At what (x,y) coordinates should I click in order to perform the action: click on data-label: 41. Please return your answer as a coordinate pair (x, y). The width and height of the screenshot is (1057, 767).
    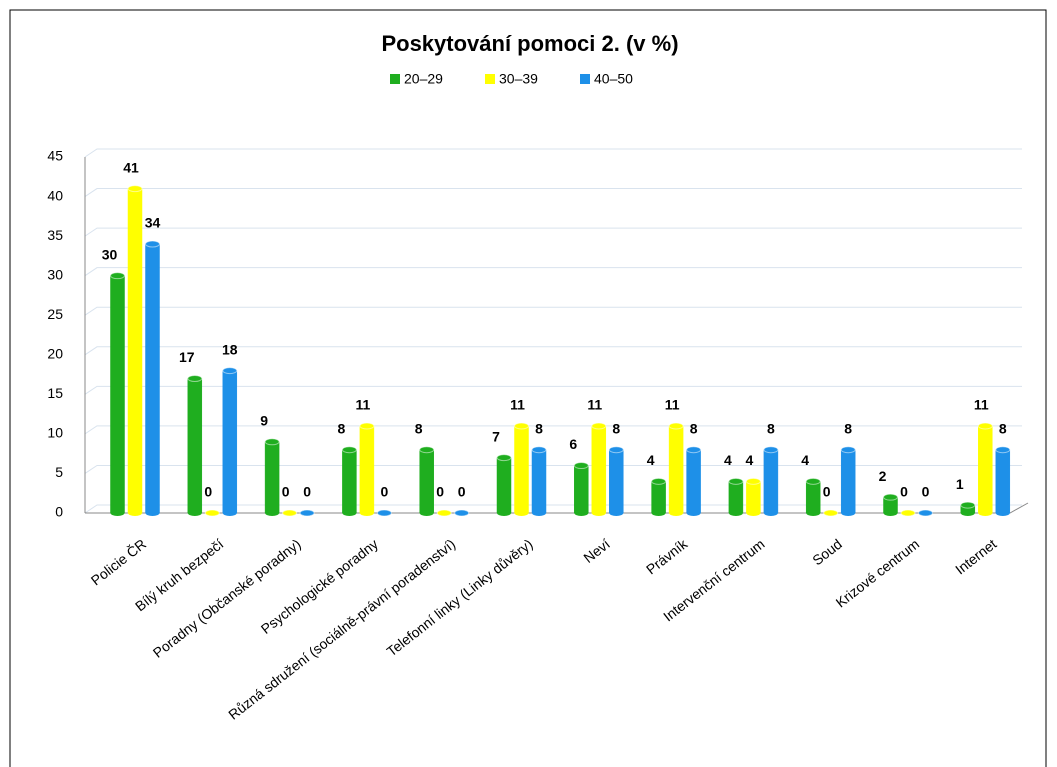
    Looking at the image, I should click on (131, 167).